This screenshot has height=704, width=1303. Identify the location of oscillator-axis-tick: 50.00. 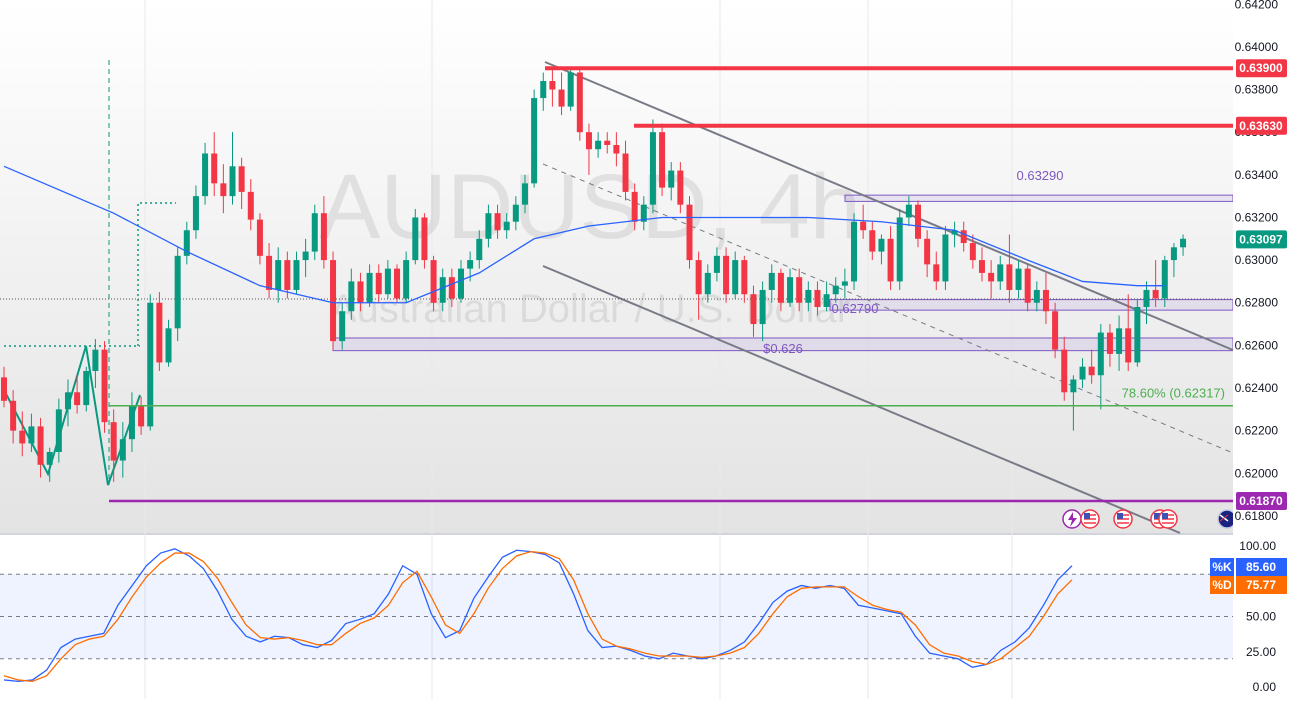
(1261, 617).